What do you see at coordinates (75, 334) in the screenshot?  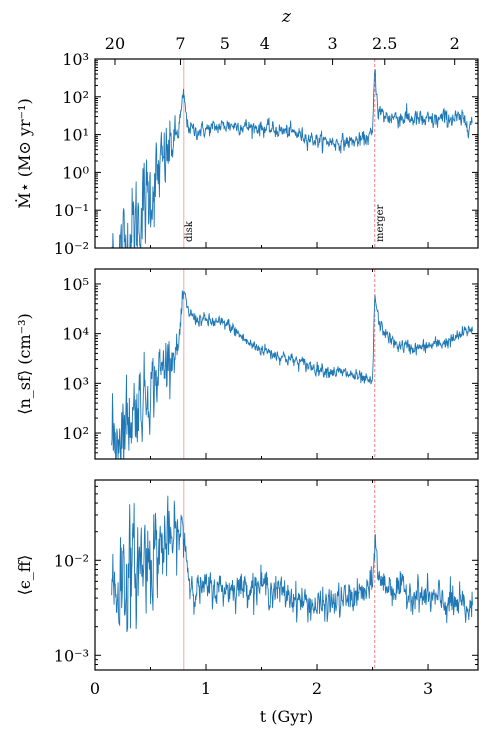 I see `y-tick-label: 10⁴` at bounding box center [75, 334].